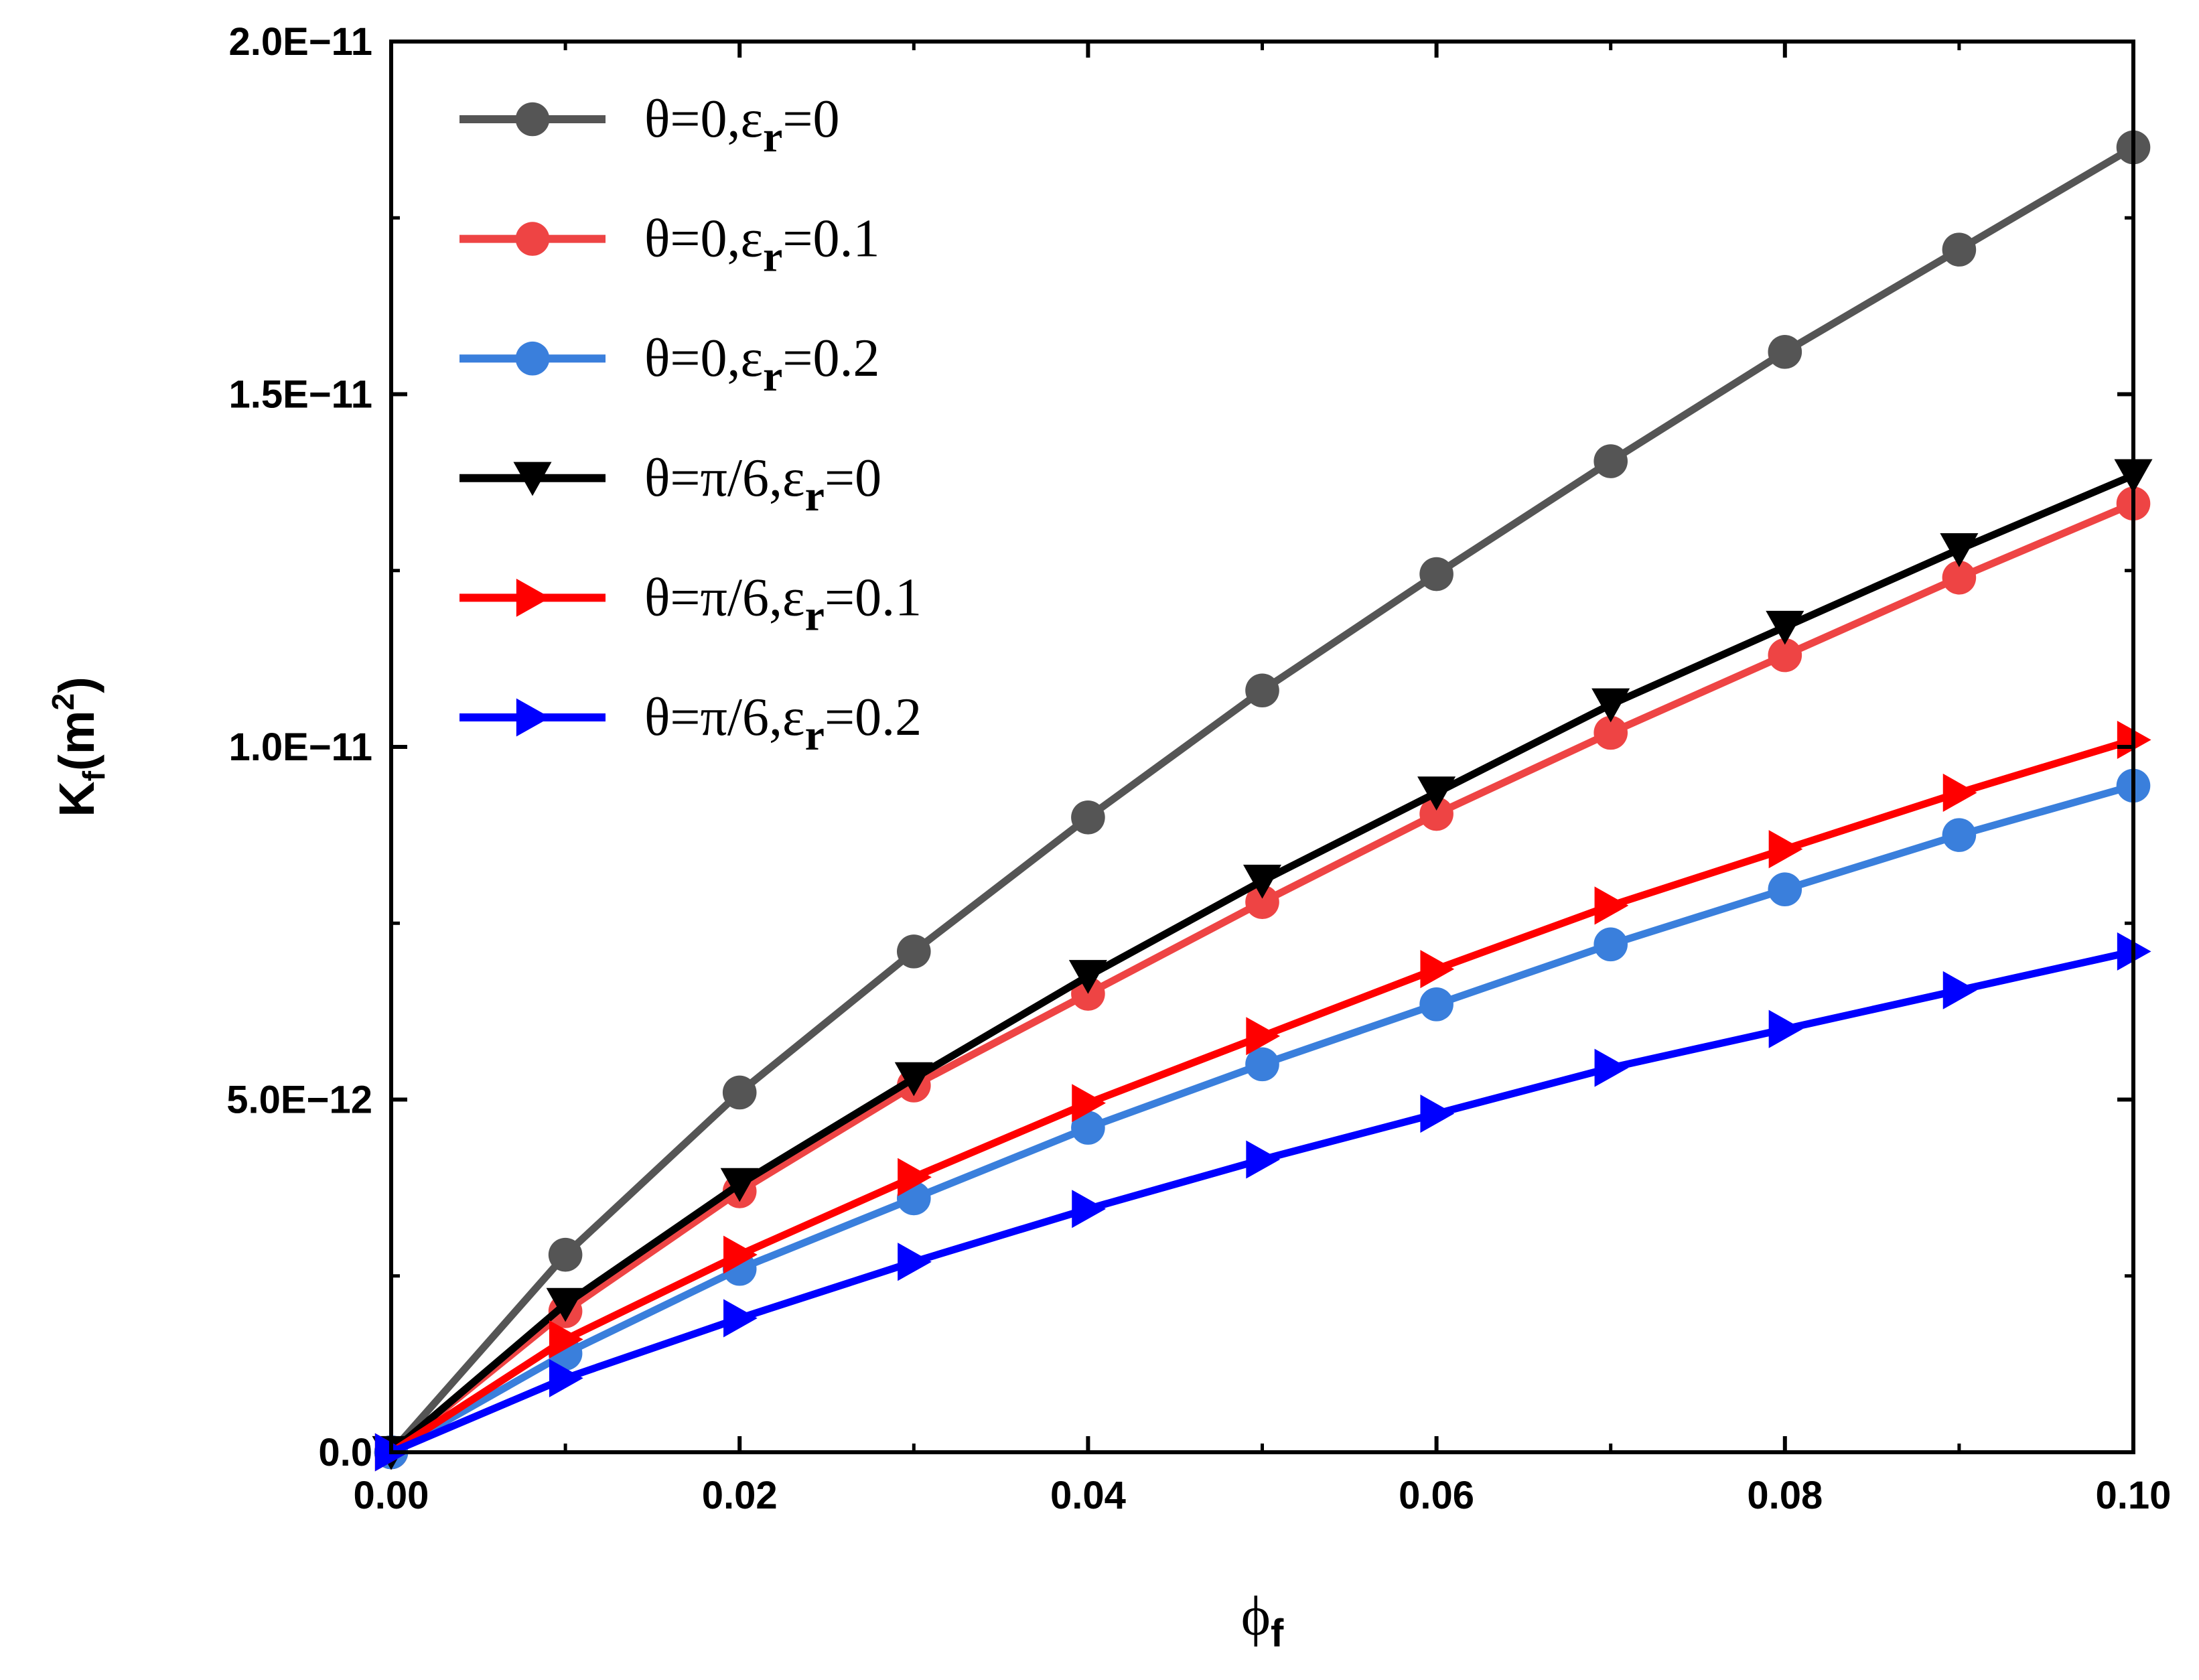 This screenshot has height=1680, width=2199. What do you see at coordinates (345, 1453) in the screenshot?
I see `y-tick-label: 0.0` at bounding box center [345, 1453].